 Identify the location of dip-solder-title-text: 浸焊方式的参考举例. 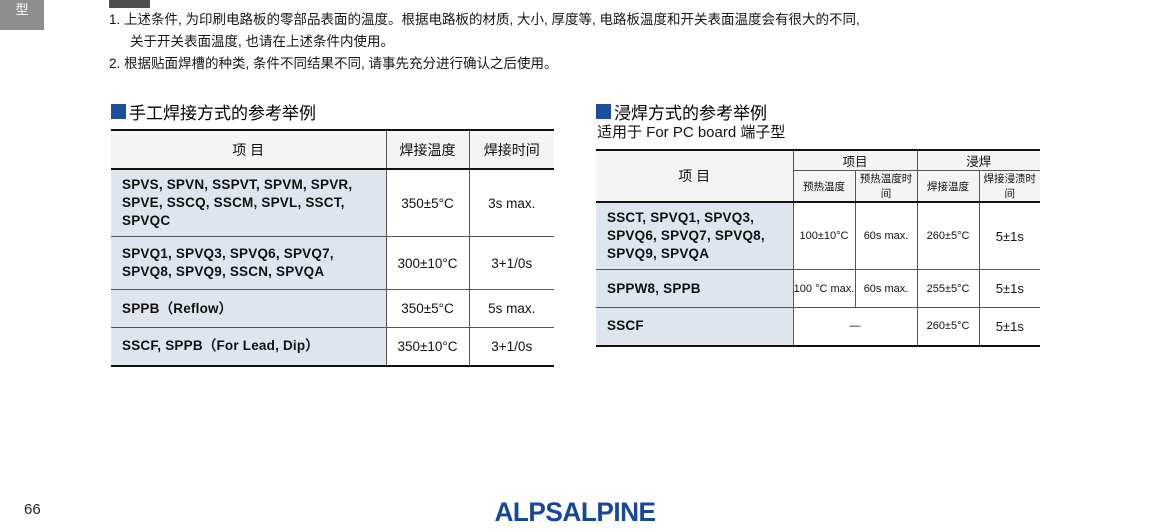
(690, 113).